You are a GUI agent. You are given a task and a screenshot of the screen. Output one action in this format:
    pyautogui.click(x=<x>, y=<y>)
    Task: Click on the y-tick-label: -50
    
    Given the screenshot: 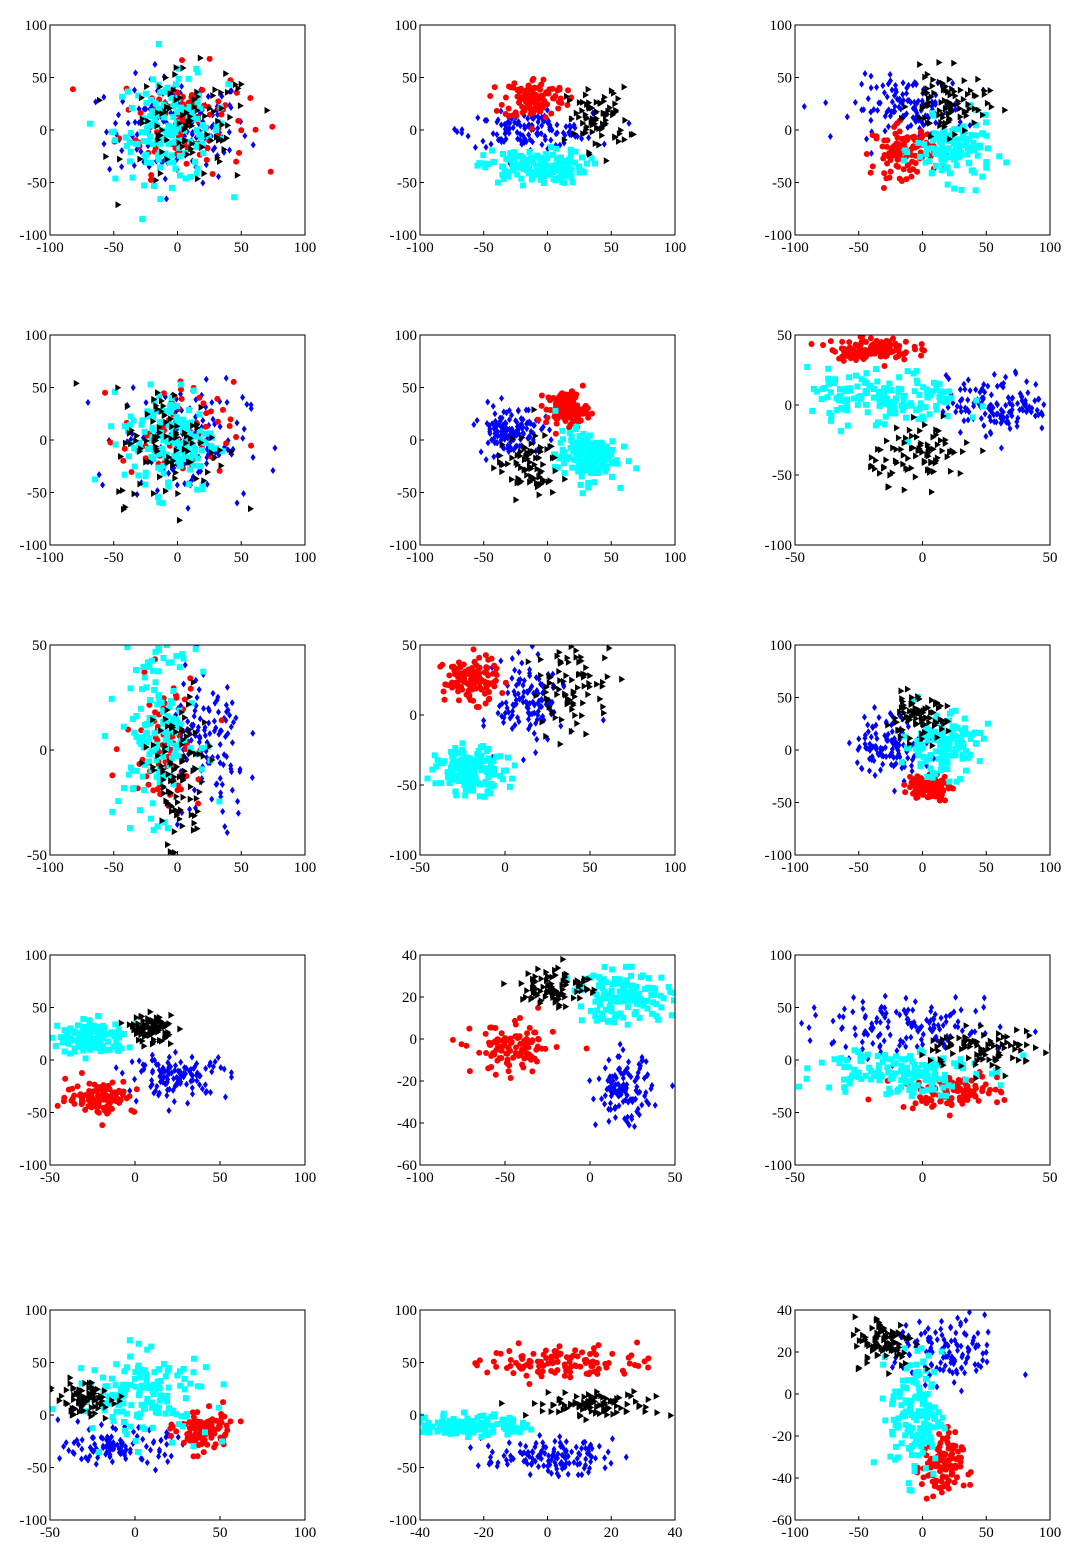 What is the action you would take?
    pyautogui.click(x=782, y=476)
    